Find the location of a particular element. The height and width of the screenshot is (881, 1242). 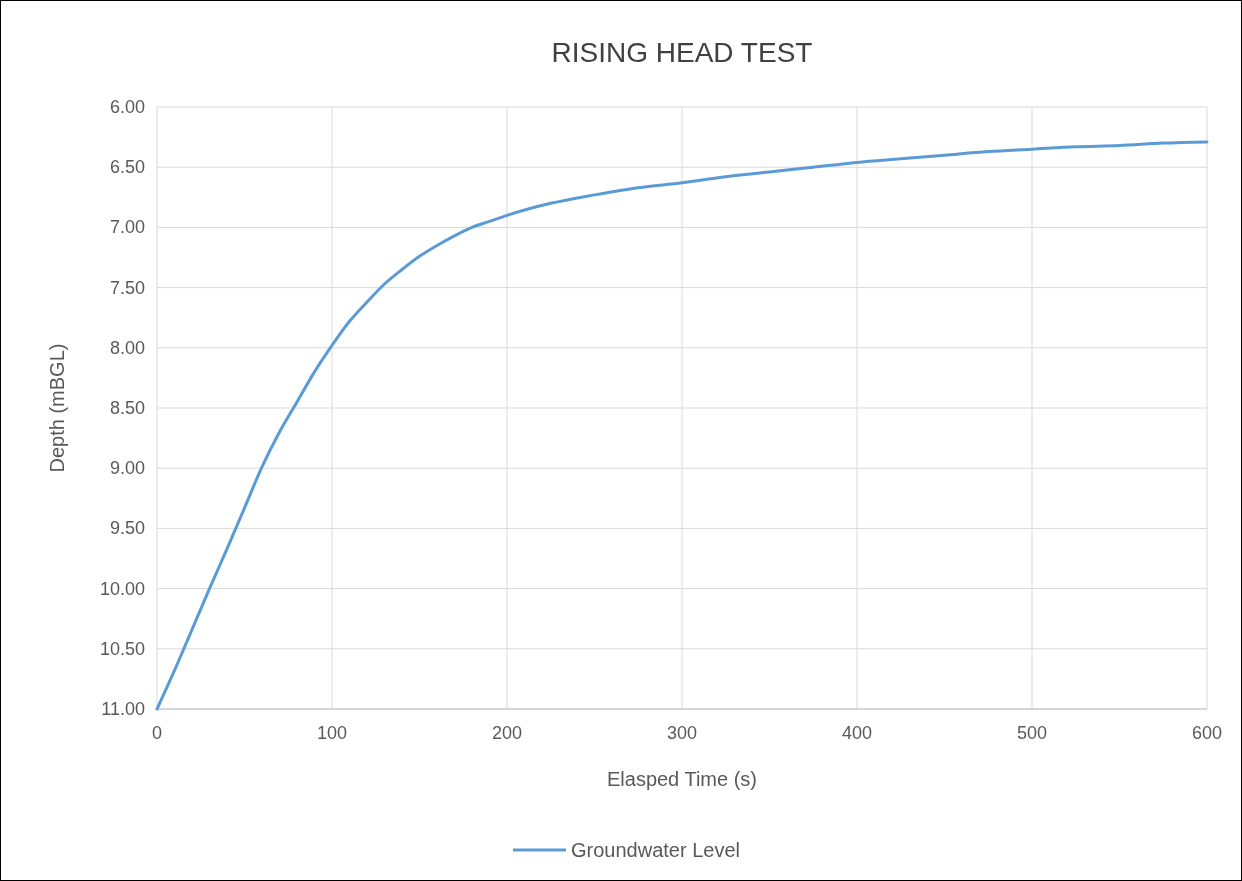

y-tick-label: 6.00 is located at coordinates (127, 107).